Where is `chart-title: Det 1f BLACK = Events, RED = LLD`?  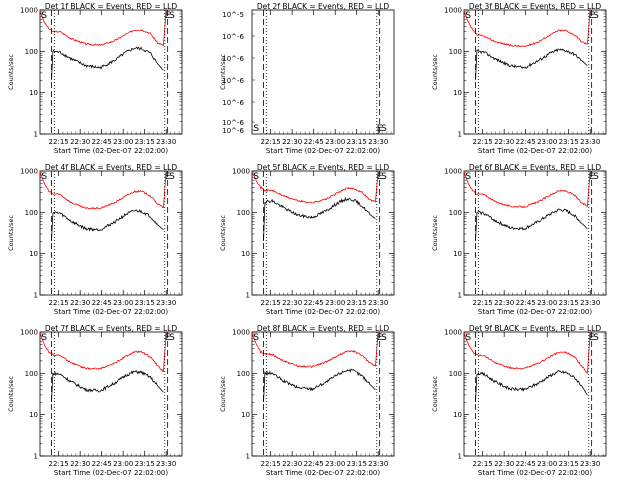
chart-title: Det 1f BLACK = Events, RED = LLD is located at coordinates (111, 6).